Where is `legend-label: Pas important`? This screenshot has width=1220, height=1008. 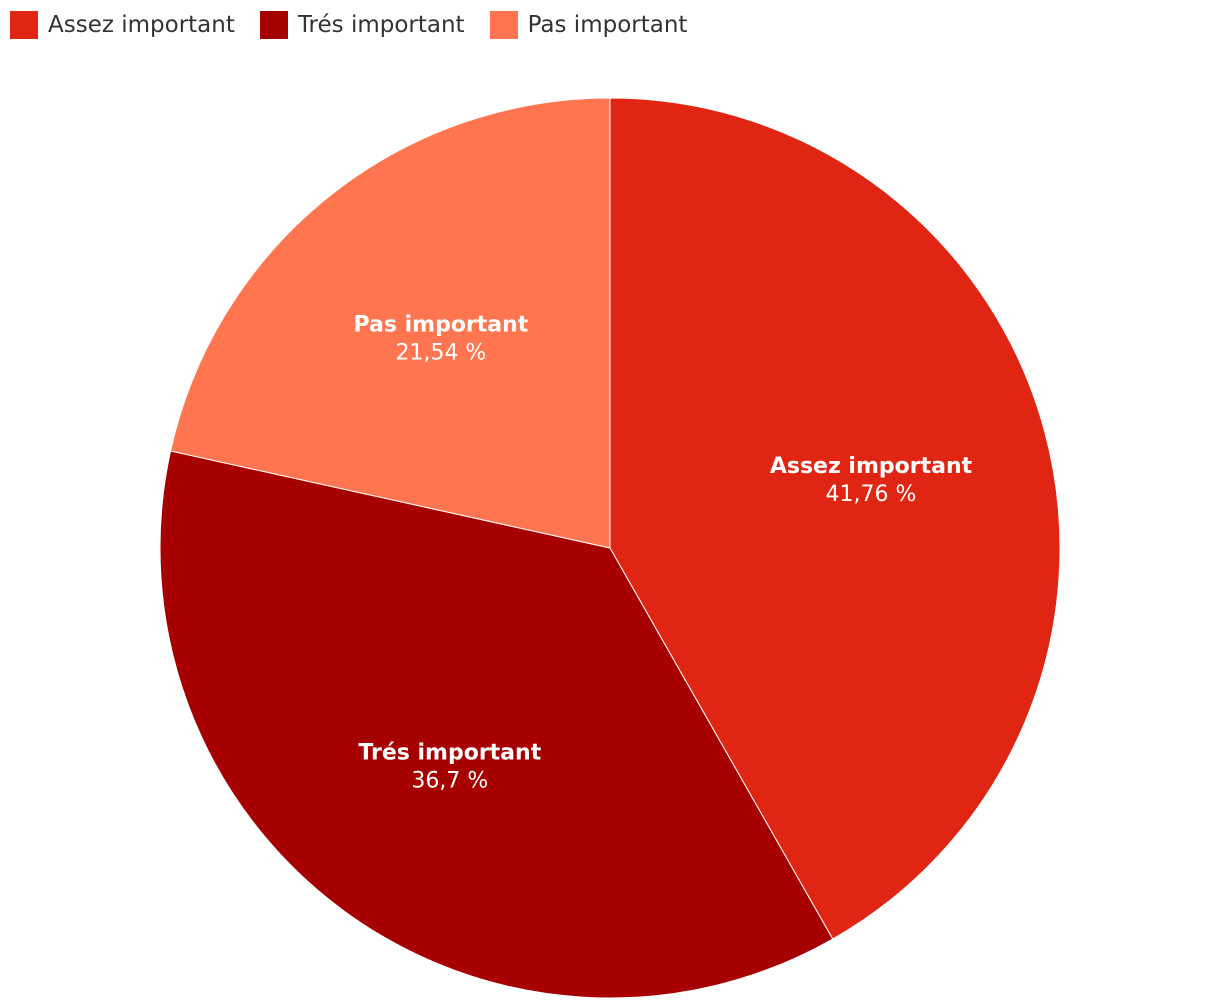 legend-label: Pas important is located at coordinates (607, 25).